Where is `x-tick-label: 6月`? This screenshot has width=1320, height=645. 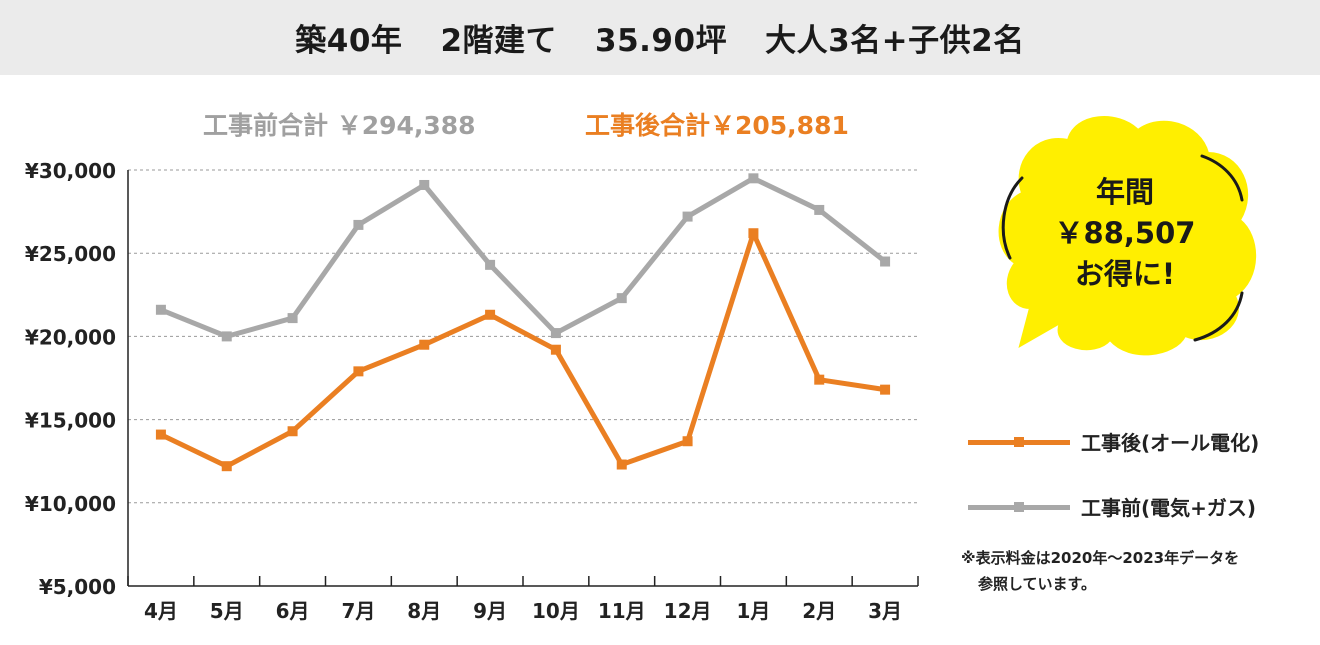
x-tick-label: 6月 is located at coordinates (293, 611).